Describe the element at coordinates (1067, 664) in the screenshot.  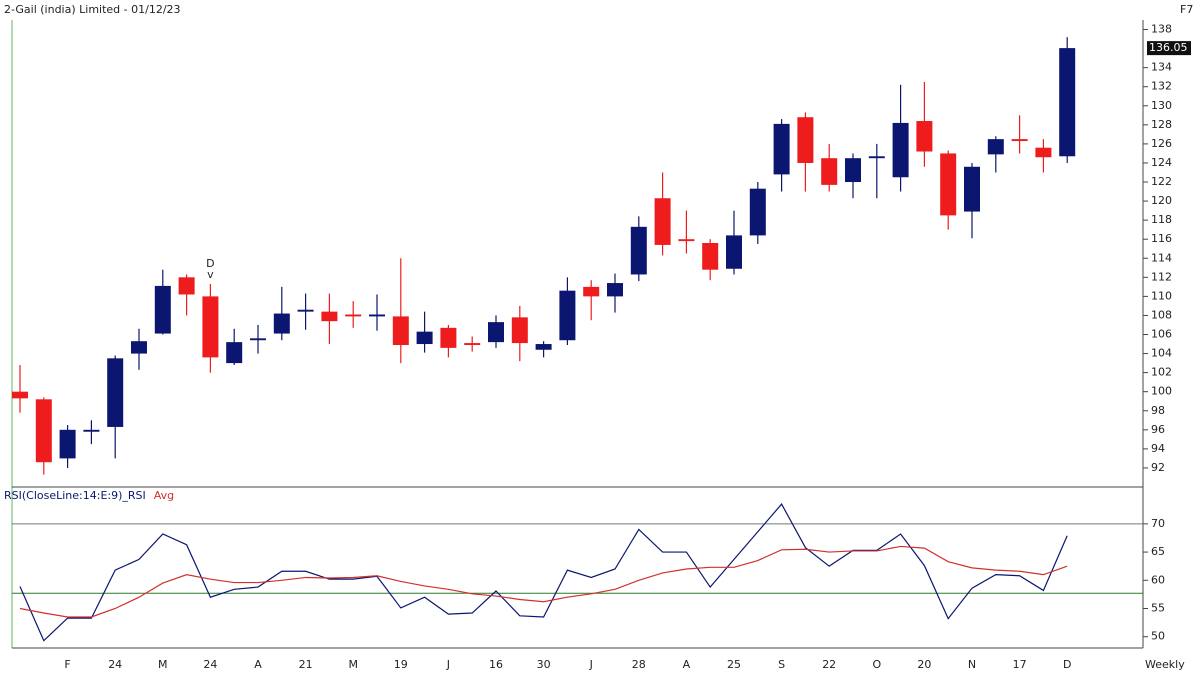
I see `x-tick-label: D` at that location.